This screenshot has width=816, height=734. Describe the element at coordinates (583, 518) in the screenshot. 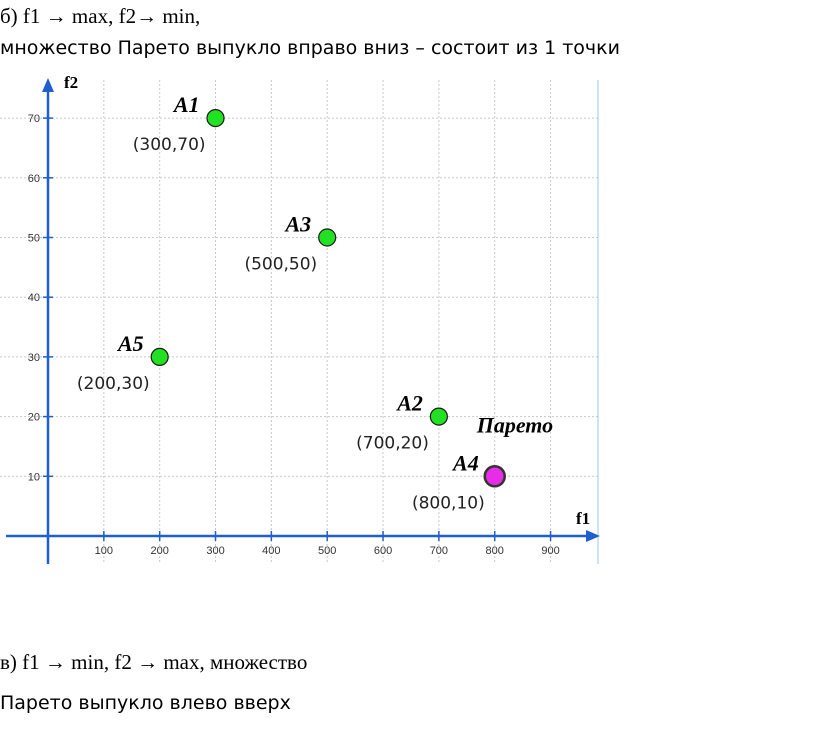

I see `x-axis-label: f1` at that location.